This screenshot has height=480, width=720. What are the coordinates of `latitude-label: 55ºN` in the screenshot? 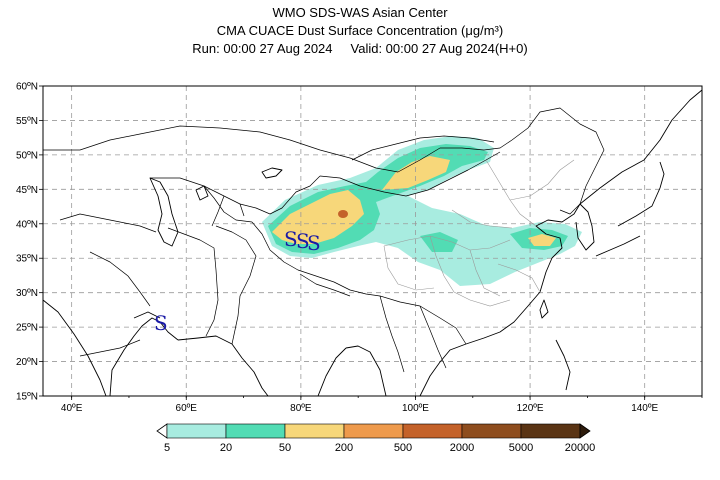 It's located at (27, 121).